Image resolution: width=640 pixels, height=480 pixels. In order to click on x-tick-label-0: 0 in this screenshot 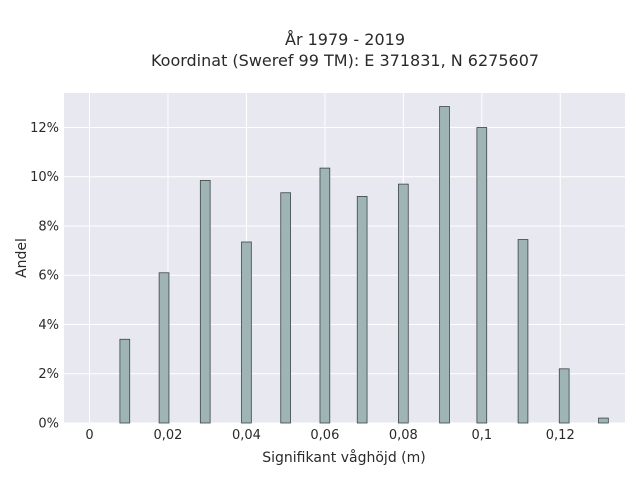, I will do `click(89, 435)`.